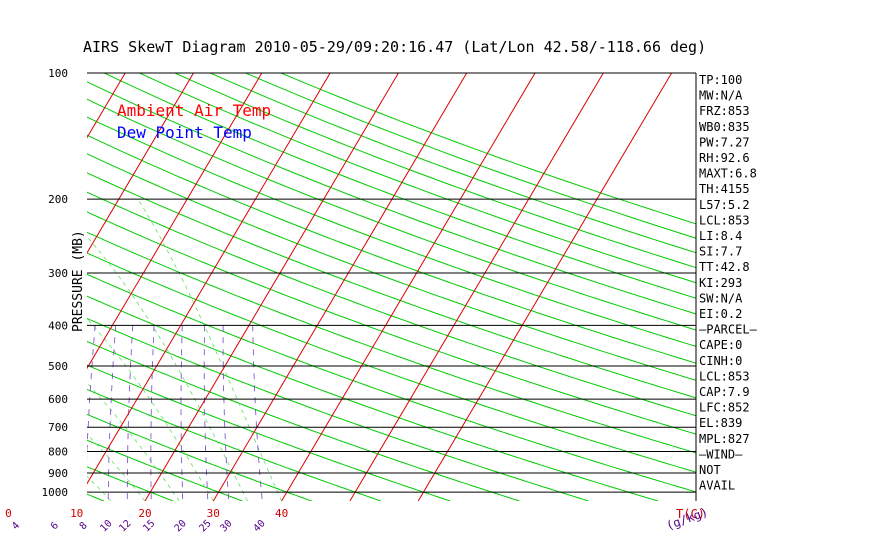  I want to click on mixing-ratio-label: 8, so click(84, 526).